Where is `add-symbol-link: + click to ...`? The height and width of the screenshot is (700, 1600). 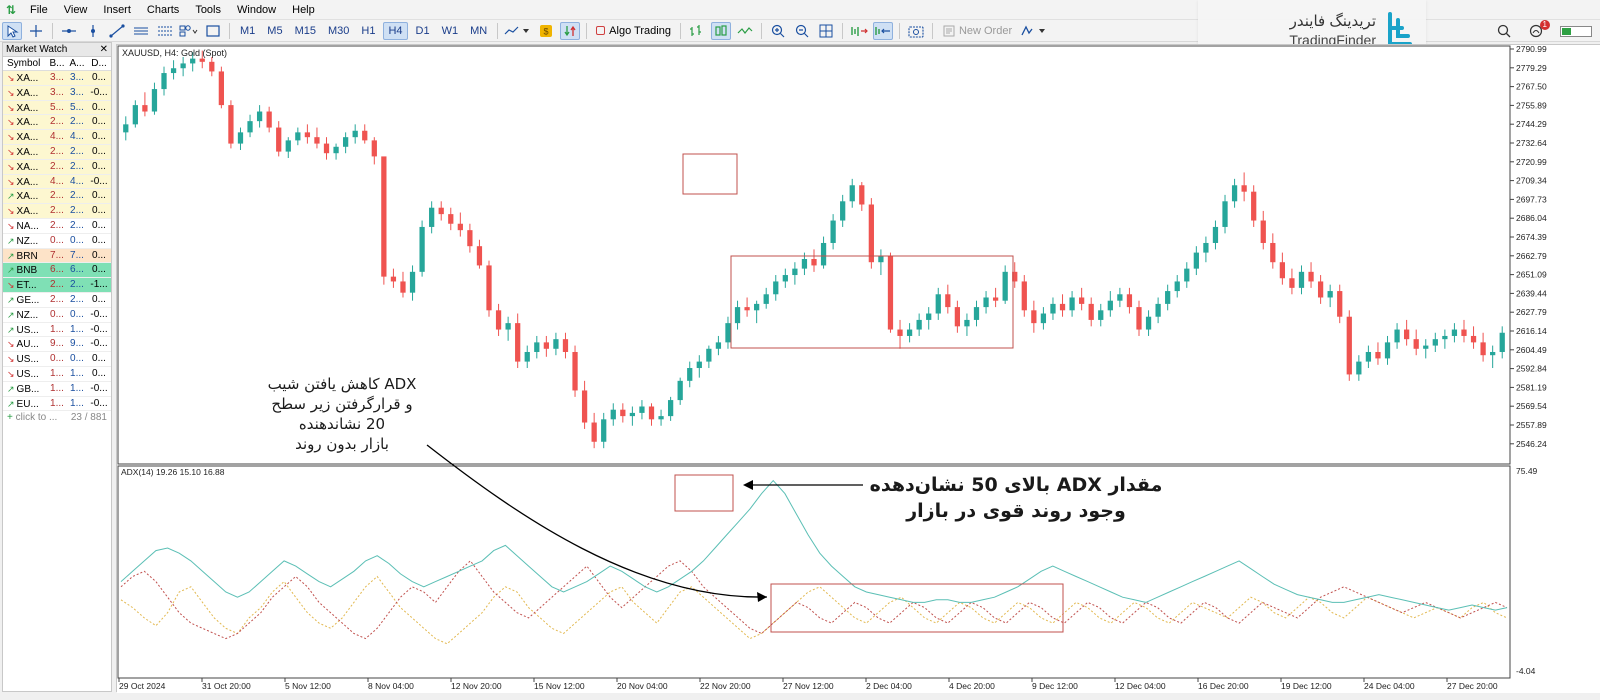 add-symbol-link: + click to ... is located at coordinates (32, 418).